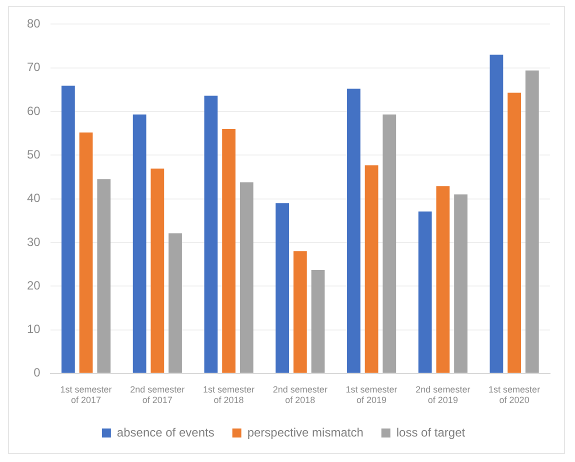  Describe the element at coordinates (33, 241) in the screenshot. I see `y-tick-label: 30` at that location.